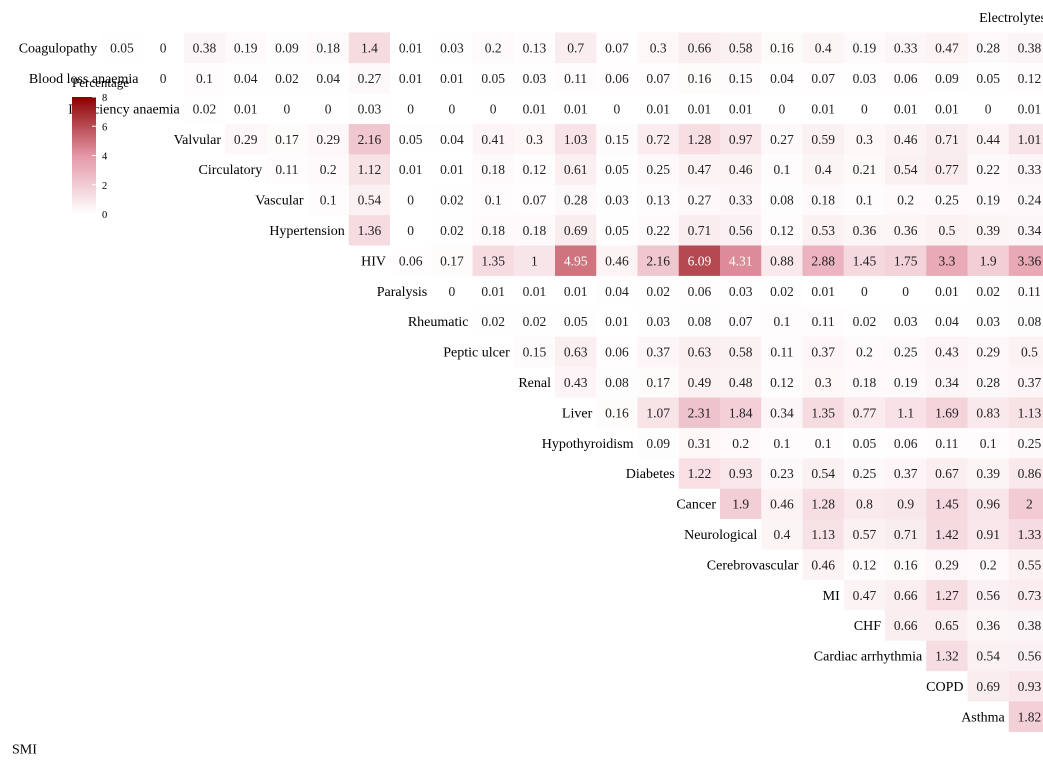 This screenshot has width=1043, height=763. I want to click on cell-value: 0.23, so click(782, 473).